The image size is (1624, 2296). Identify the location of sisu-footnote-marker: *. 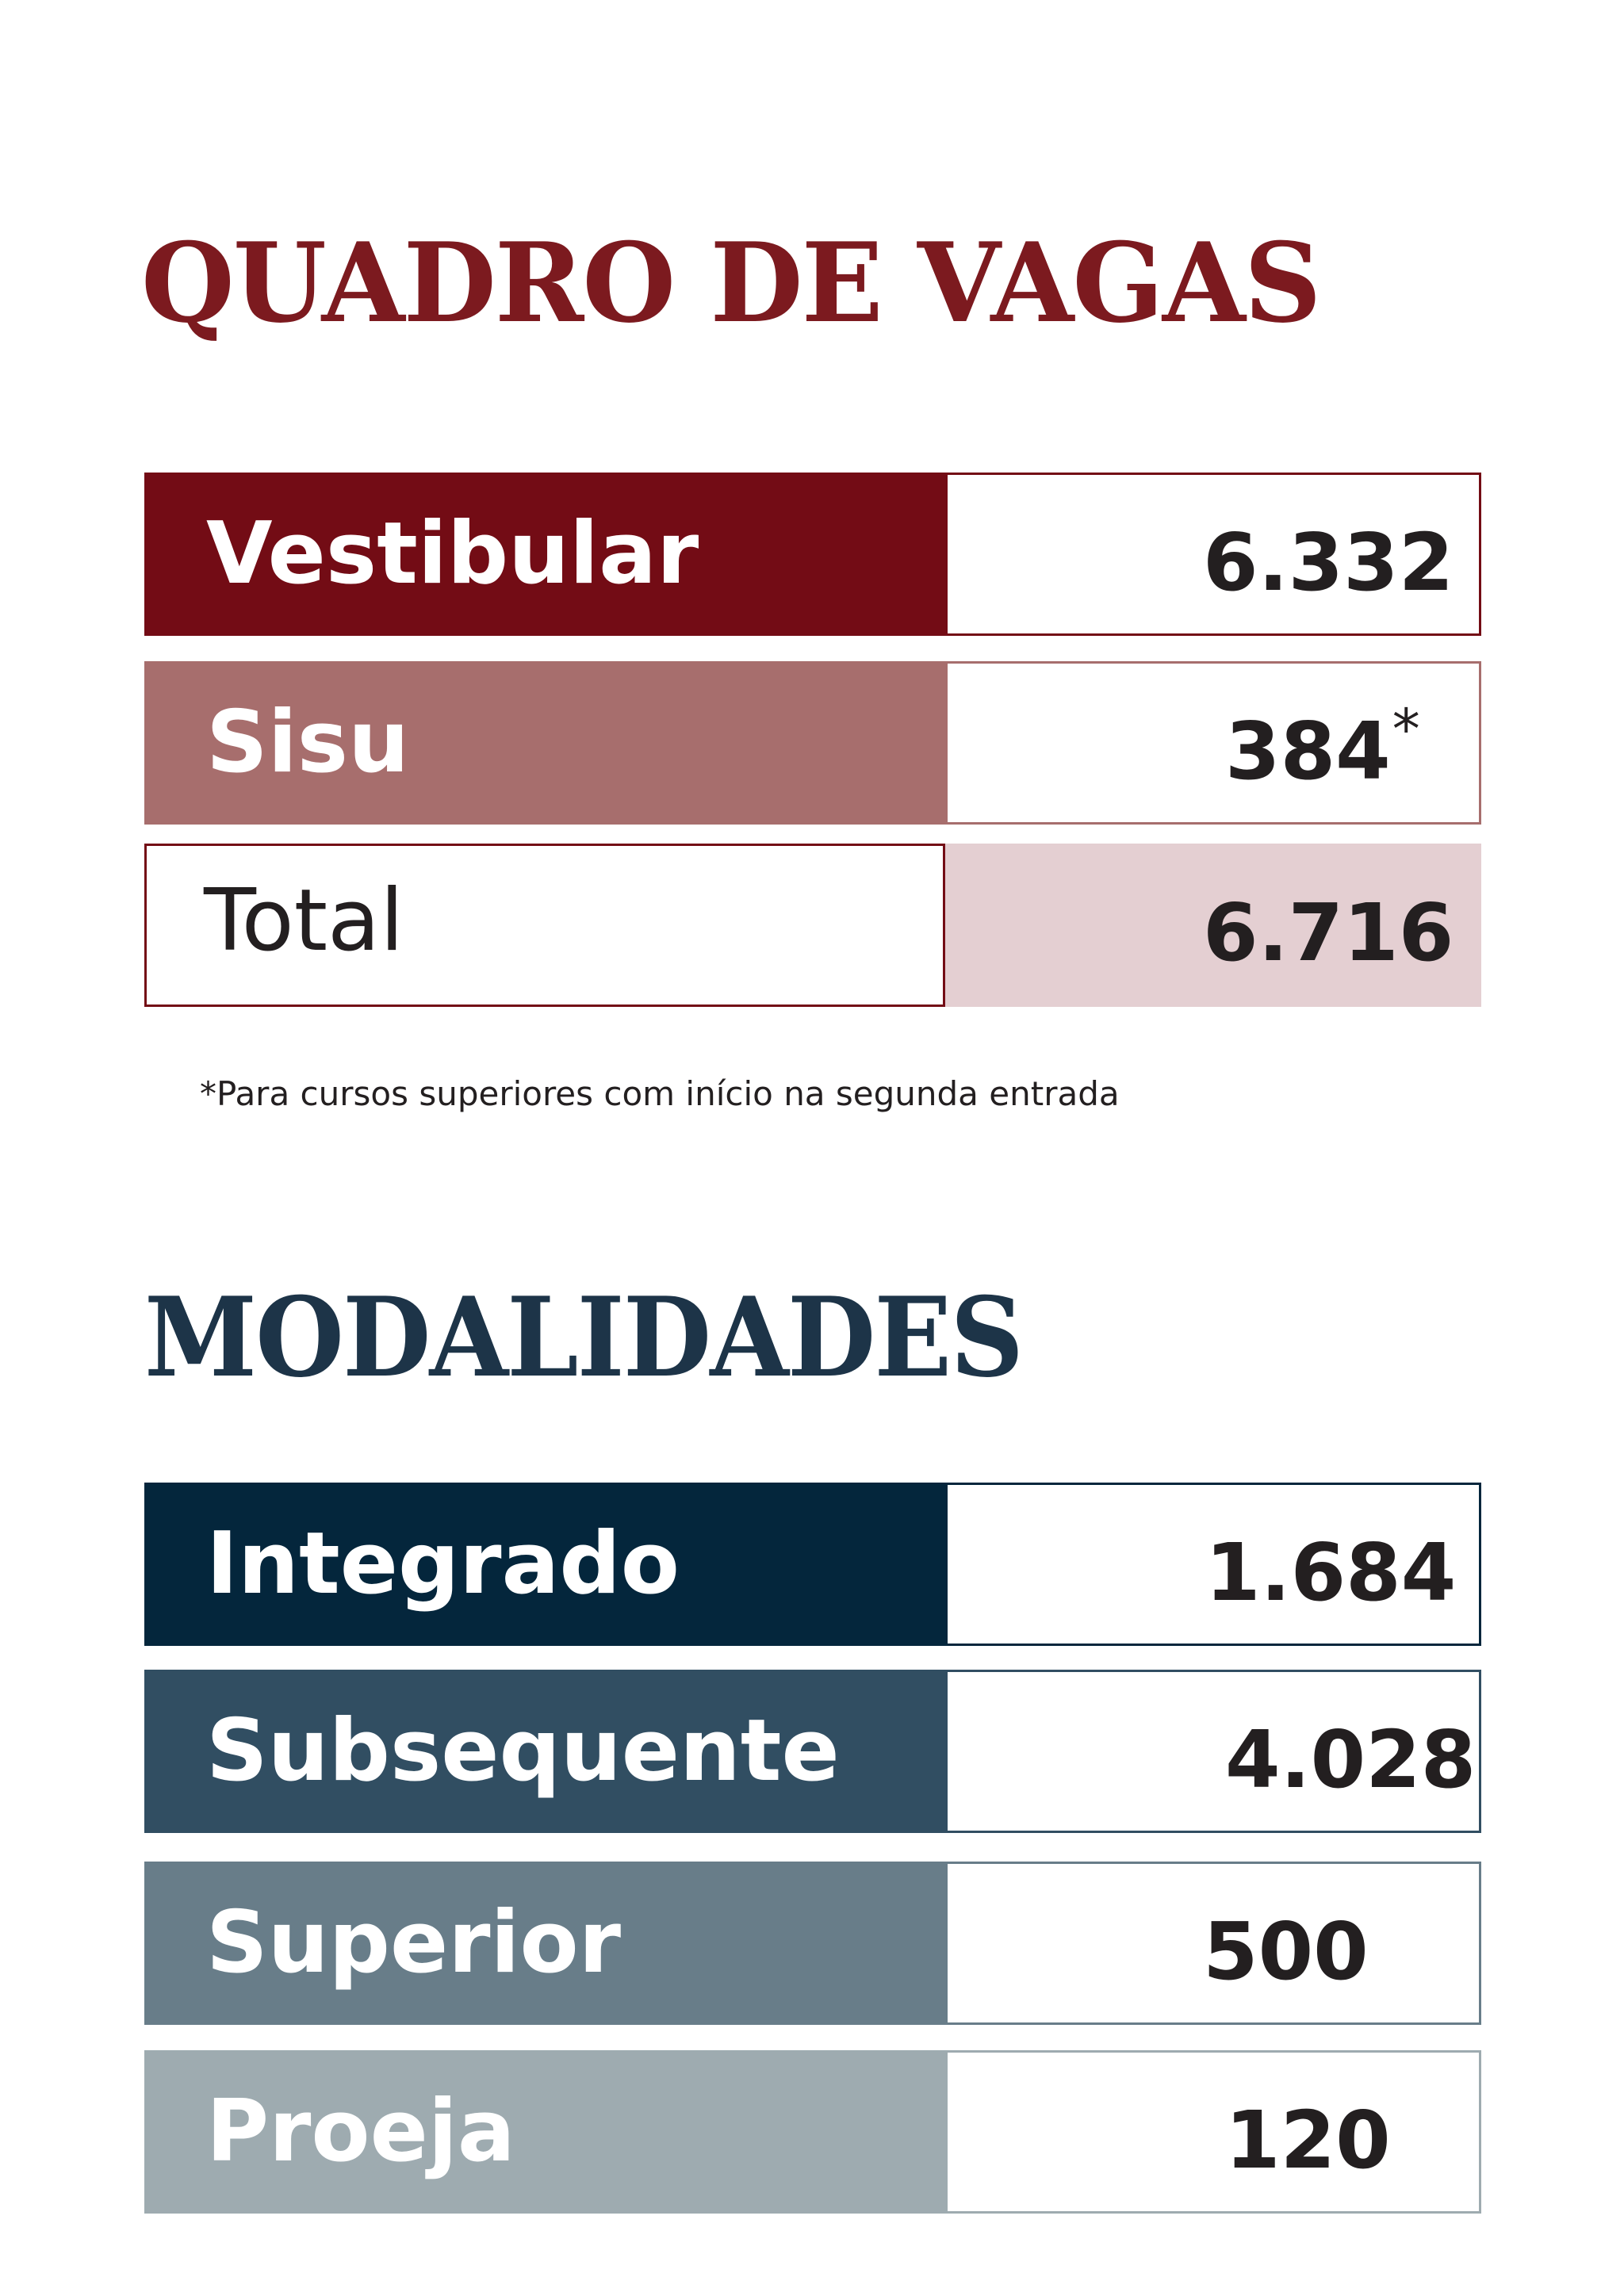
(1406, 730).